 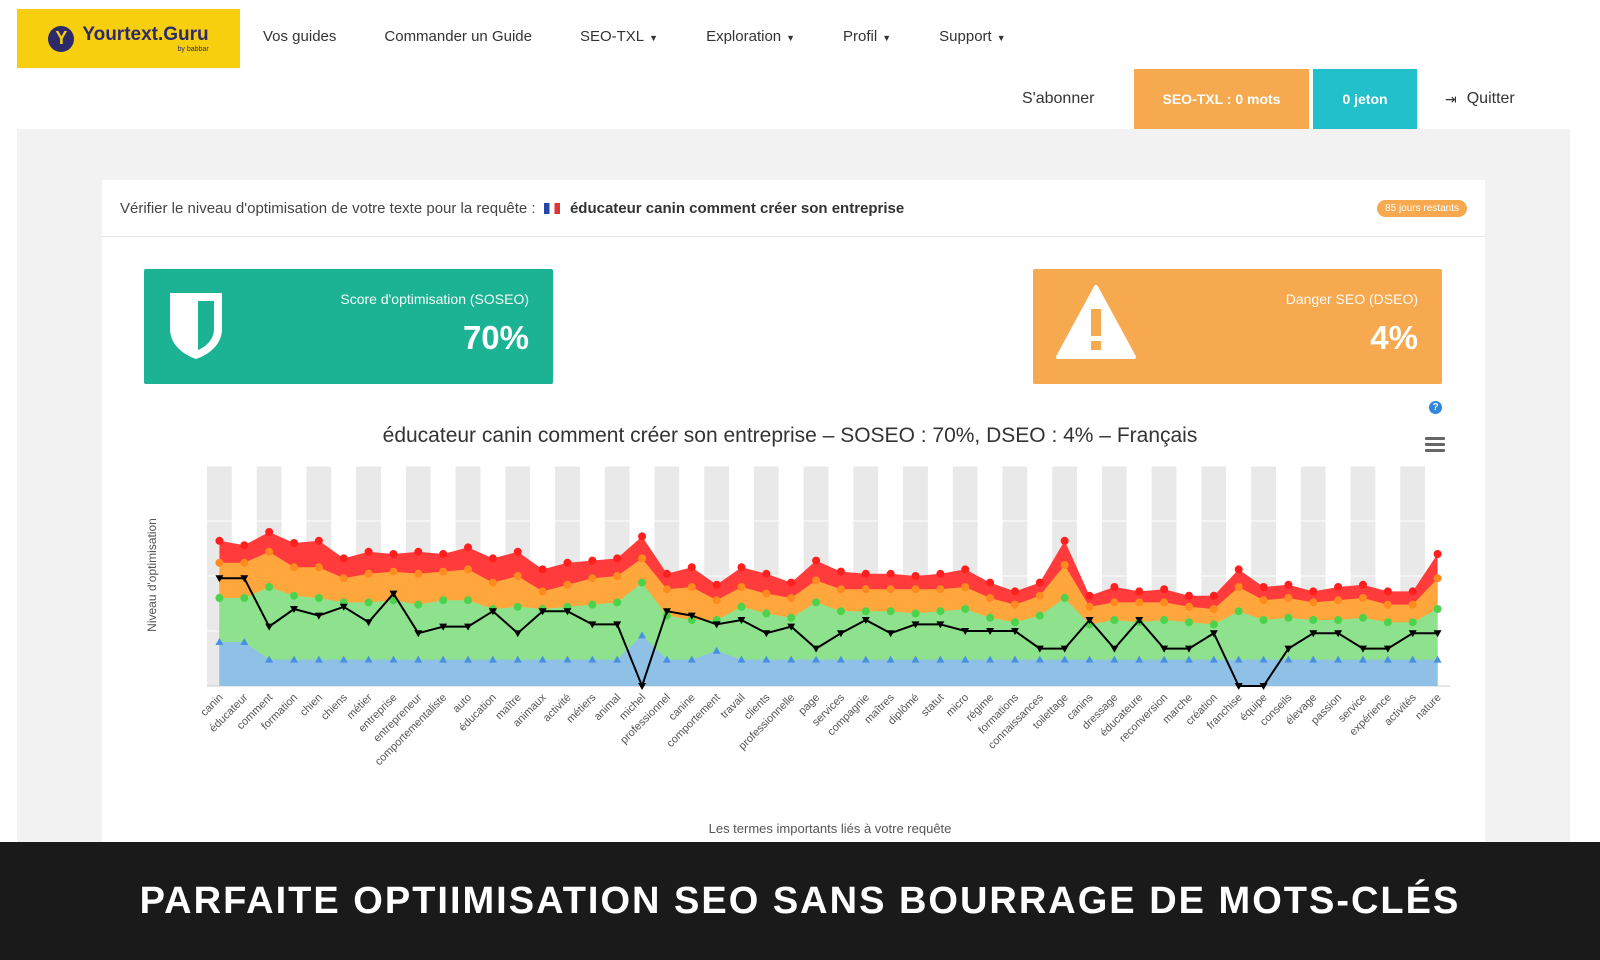 What do you see at coordinates (300, 36) in the screenshot?
I see `nav-vos-guides: Vos guides` at bounding box center [300, 36].